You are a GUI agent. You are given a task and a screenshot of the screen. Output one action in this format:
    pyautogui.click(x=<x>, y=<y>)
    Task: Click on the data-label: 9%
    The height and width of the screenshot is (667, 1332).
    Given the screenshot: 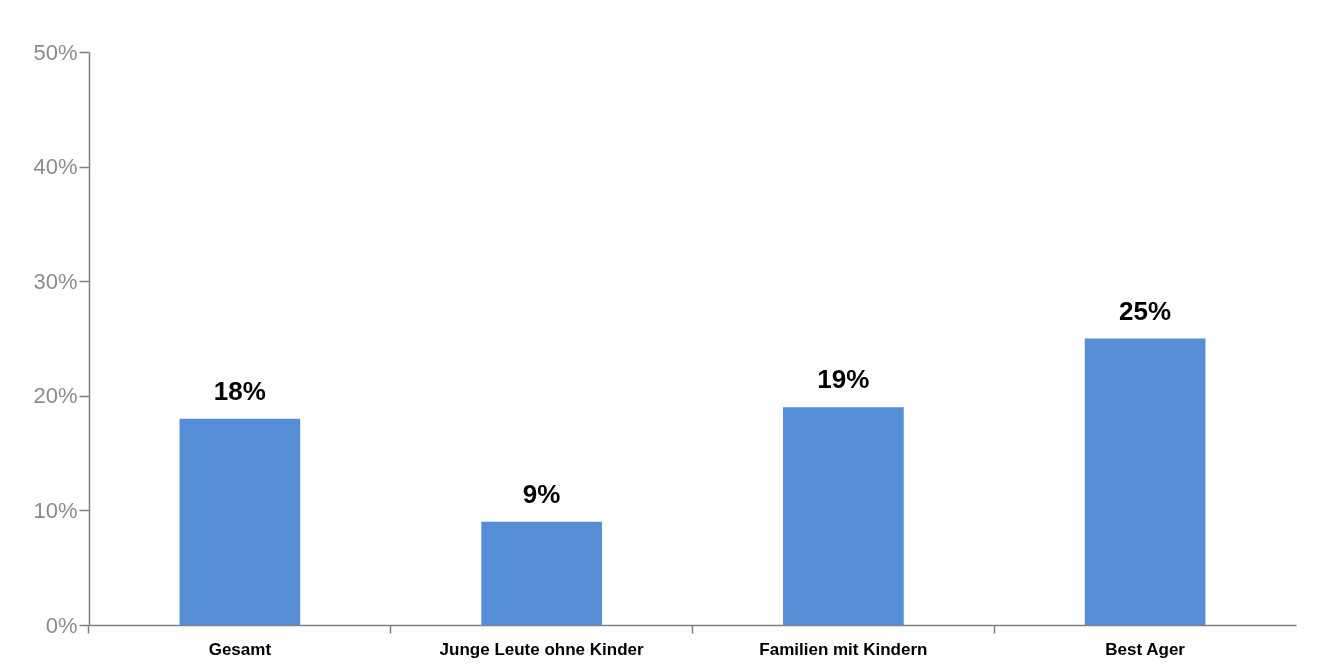 What is the action you would take?
    pyautogui.click(x=541, y=493)
    